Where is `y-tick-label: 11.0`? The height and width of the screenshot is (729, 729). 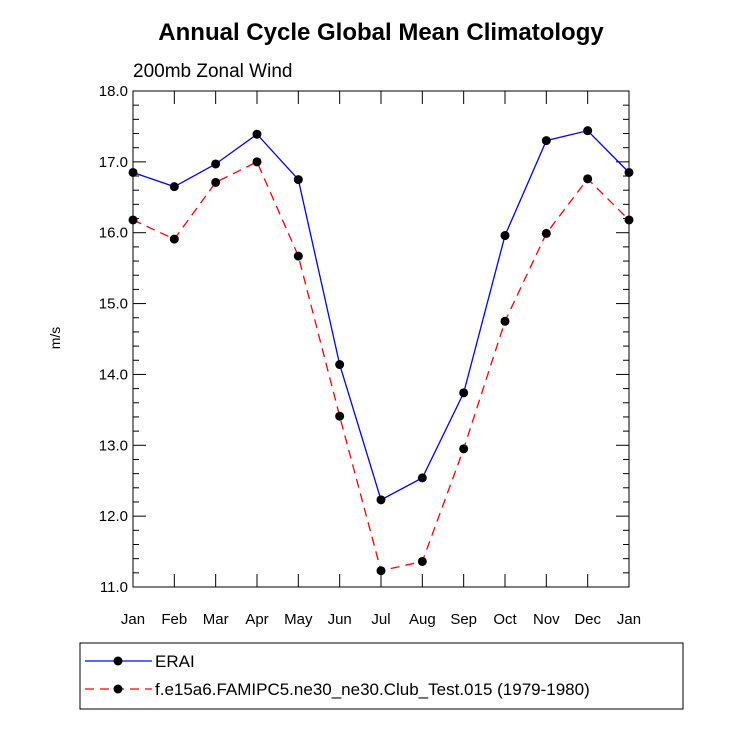
y-tick-label: 11.0 is located at coordinates (114, 587).